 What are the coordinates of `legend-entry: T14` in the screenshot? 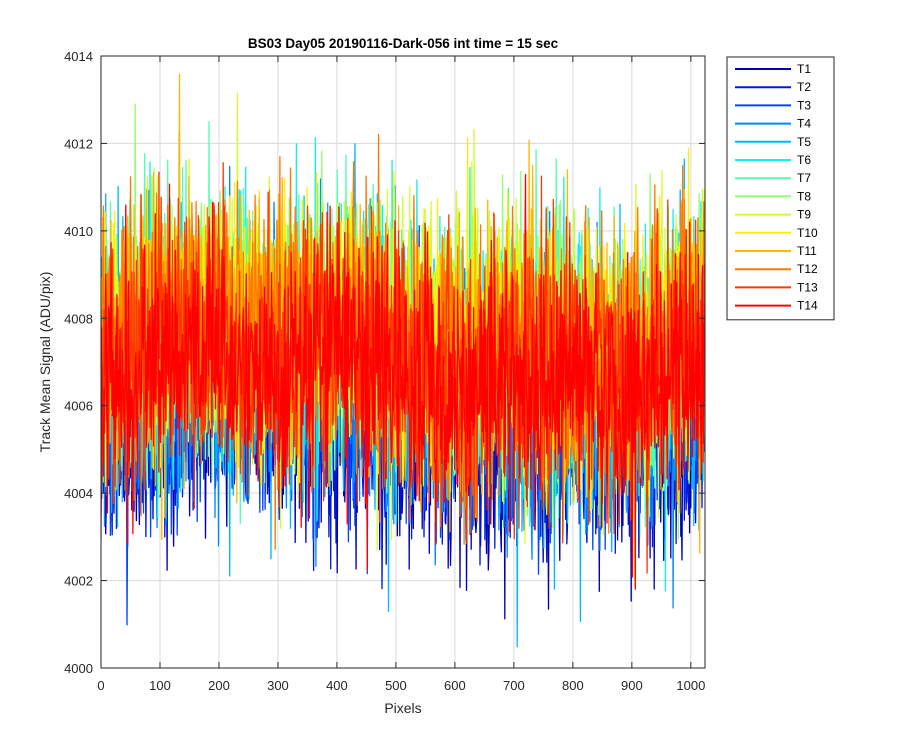 It's located at (807, 306).